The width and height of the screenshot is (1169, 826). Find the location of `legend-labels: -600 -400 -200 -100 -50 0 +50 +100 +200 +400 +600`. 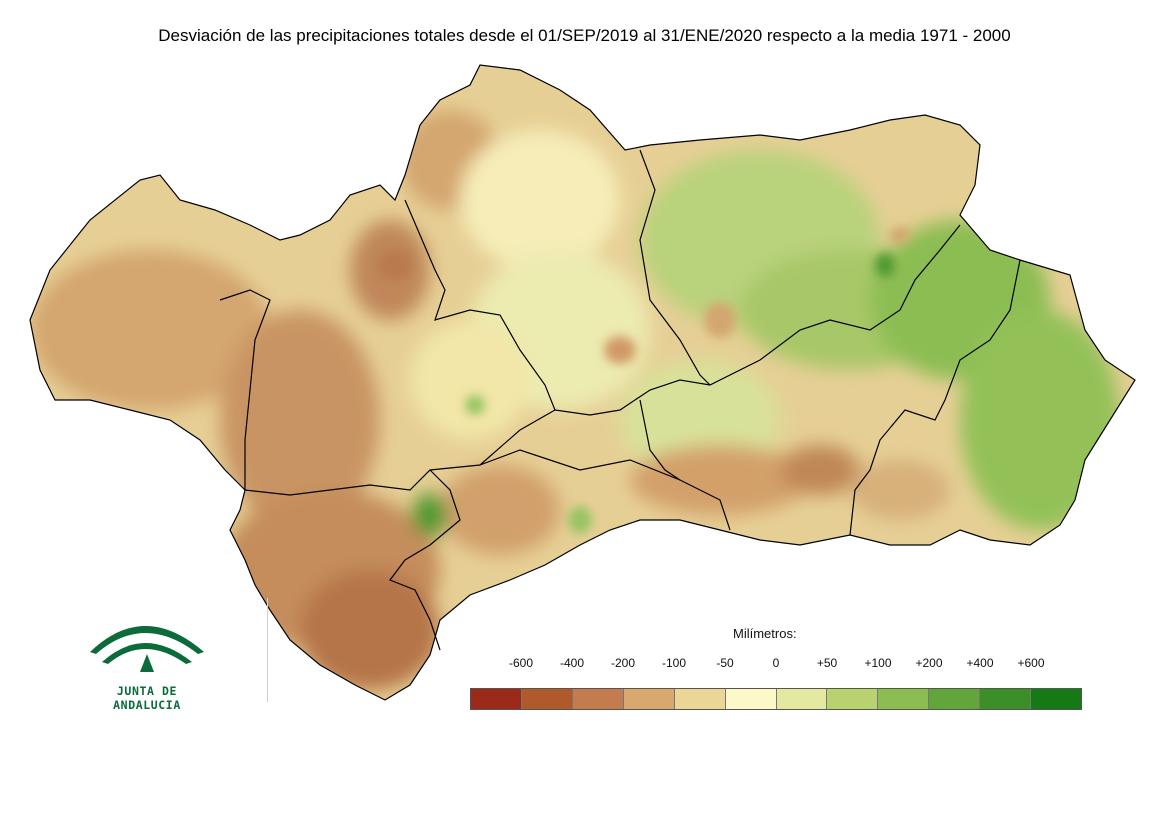

legend-labels: -600 -400 -200 -100 -50 0 +50 +100 +200 +400 +600 is located at coordinates (776, 664).